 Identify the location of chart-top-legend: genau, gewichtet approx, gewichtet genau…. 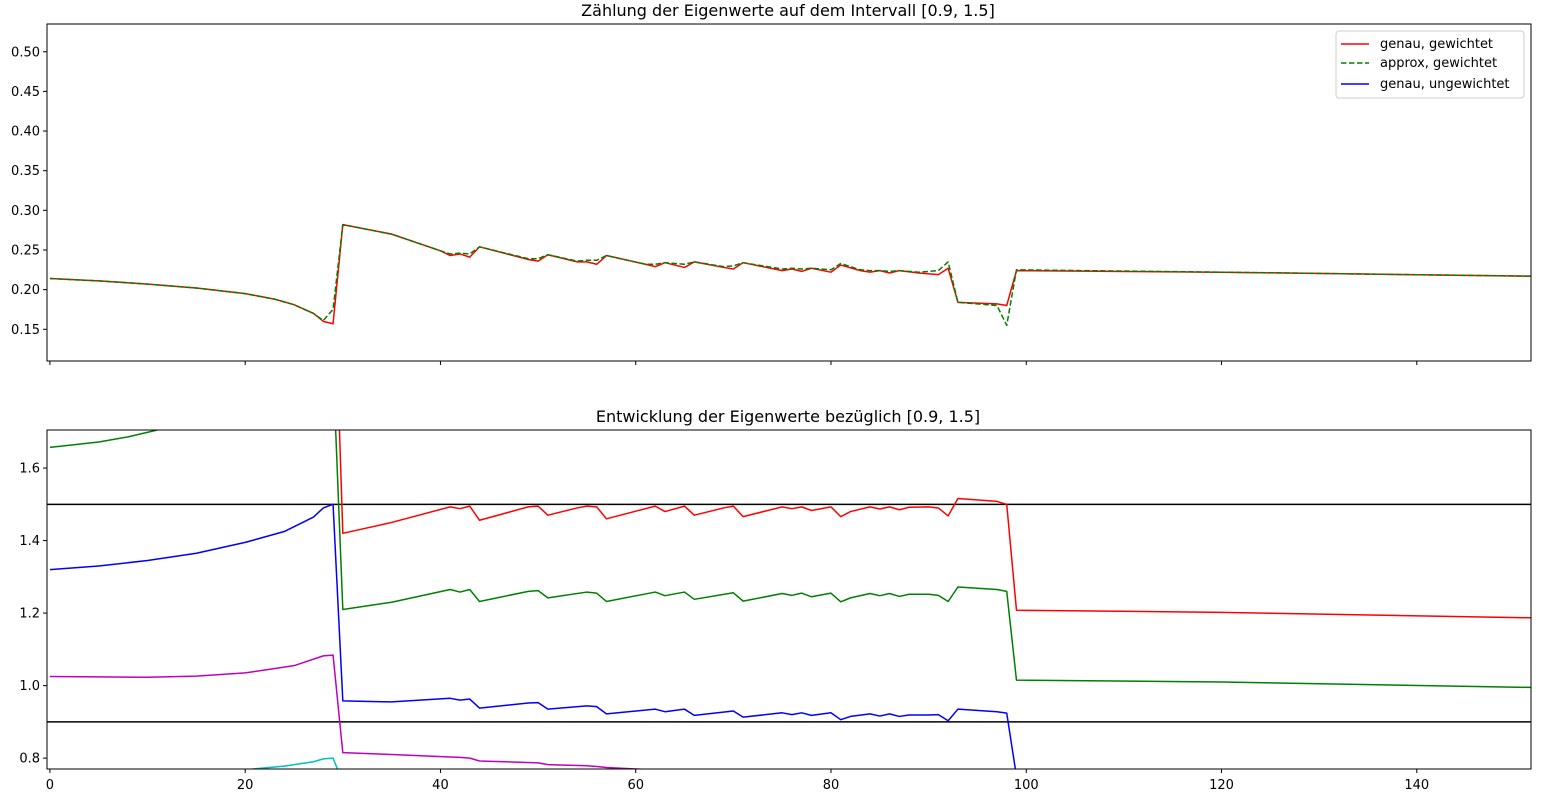
(1430, 64).